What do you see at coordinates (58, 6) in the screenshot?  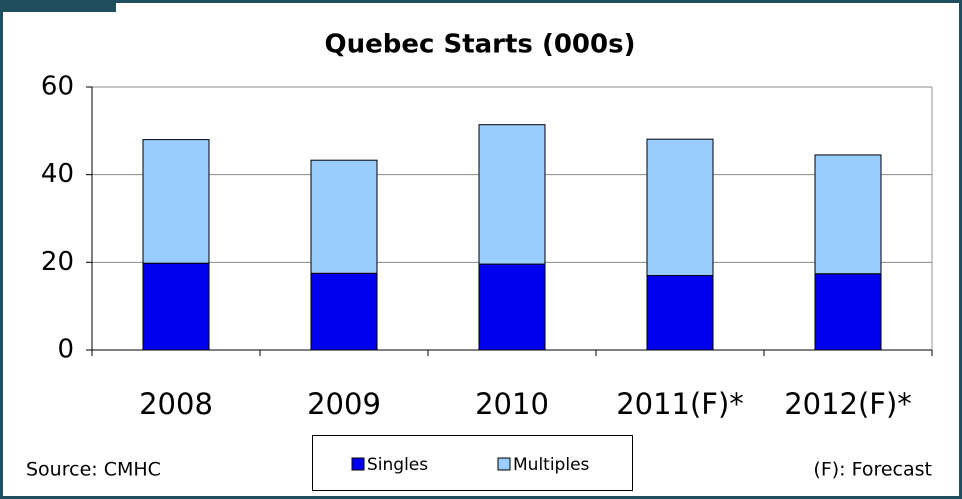 I see `tab` at bounding box center [58, 6].